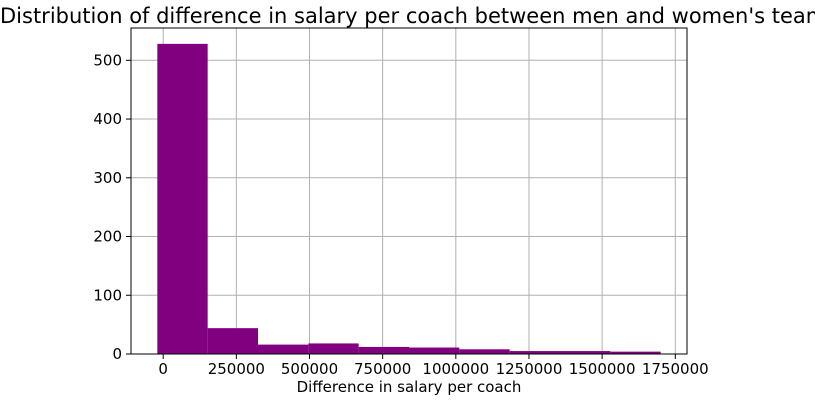  Describe the element at coordinates (107, 295) in the screenshot. I see `y-tick-label: 100` at that location.